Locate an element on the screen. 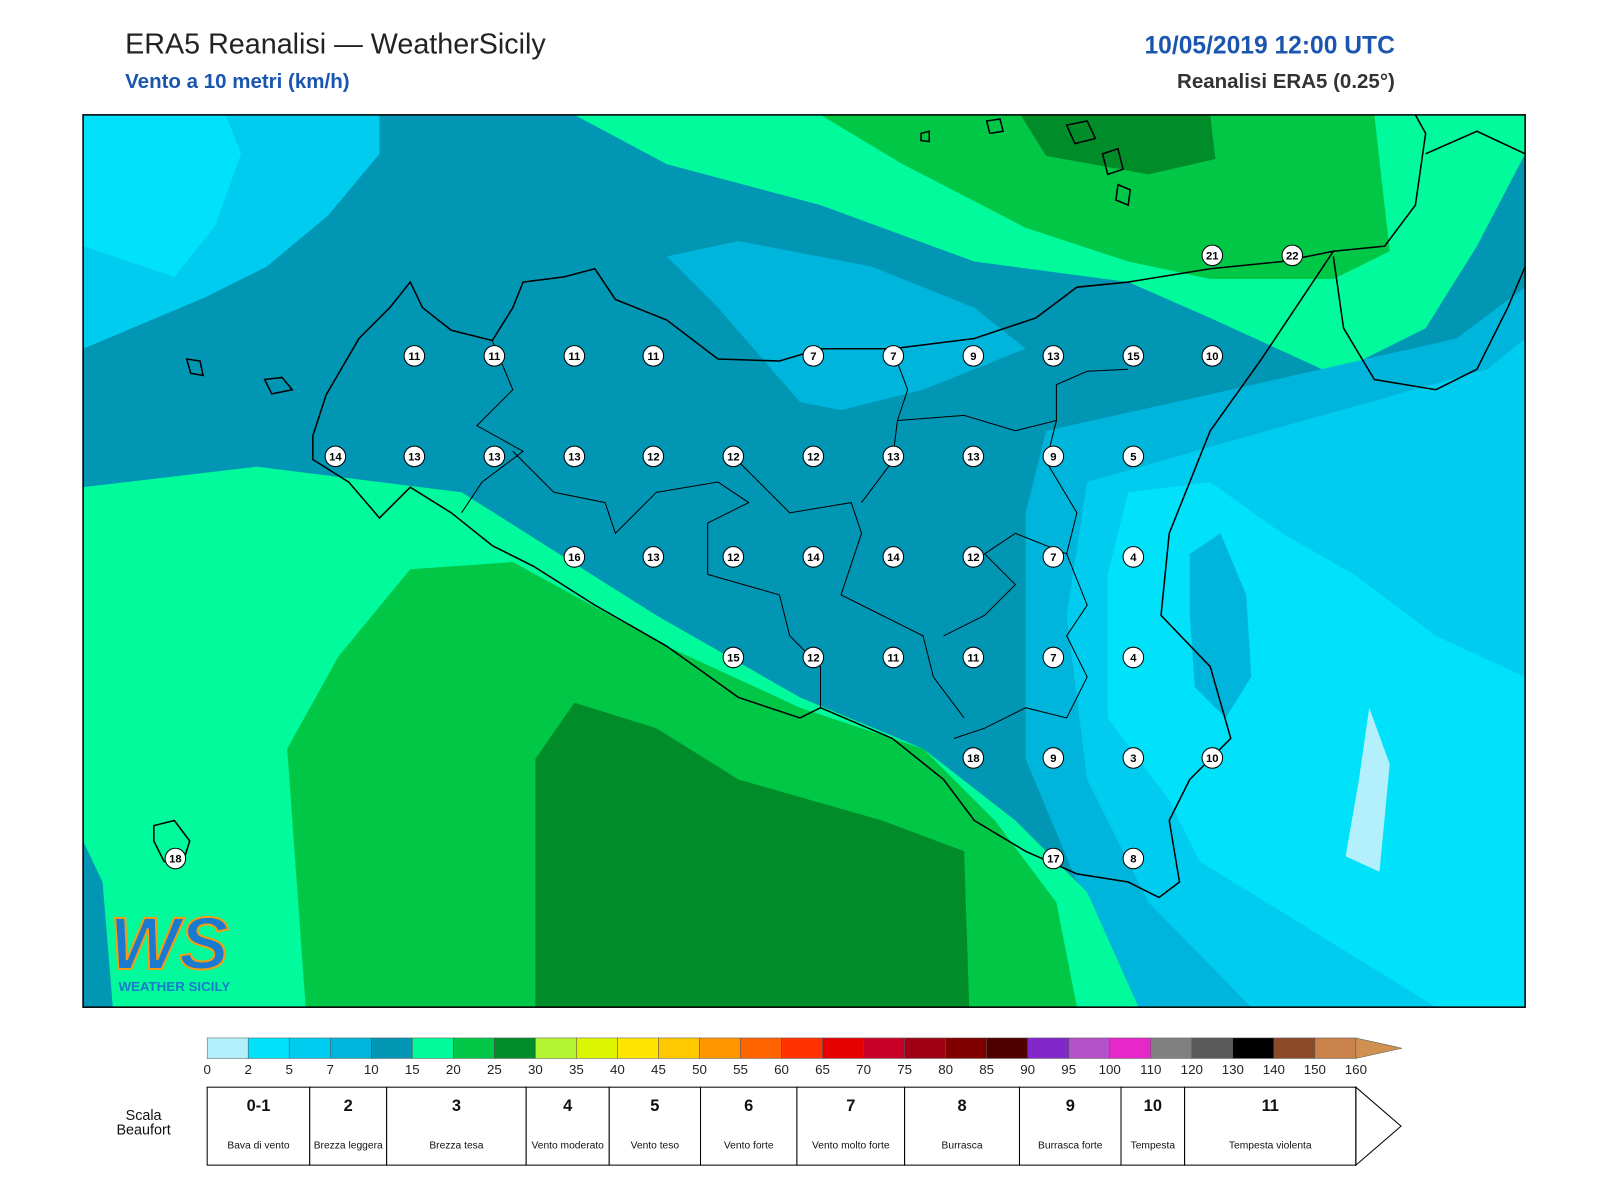 This screenshot has height=1200, width=1600. colorbar-tick-label: 60 is located at coordinates (781, 1069).